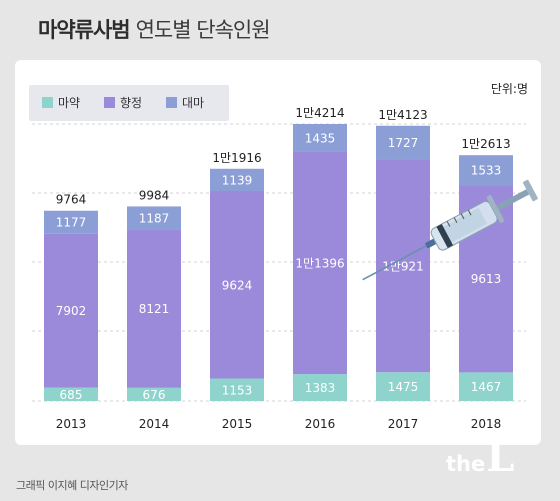  I want to click on legend-box, so click(129, 103).